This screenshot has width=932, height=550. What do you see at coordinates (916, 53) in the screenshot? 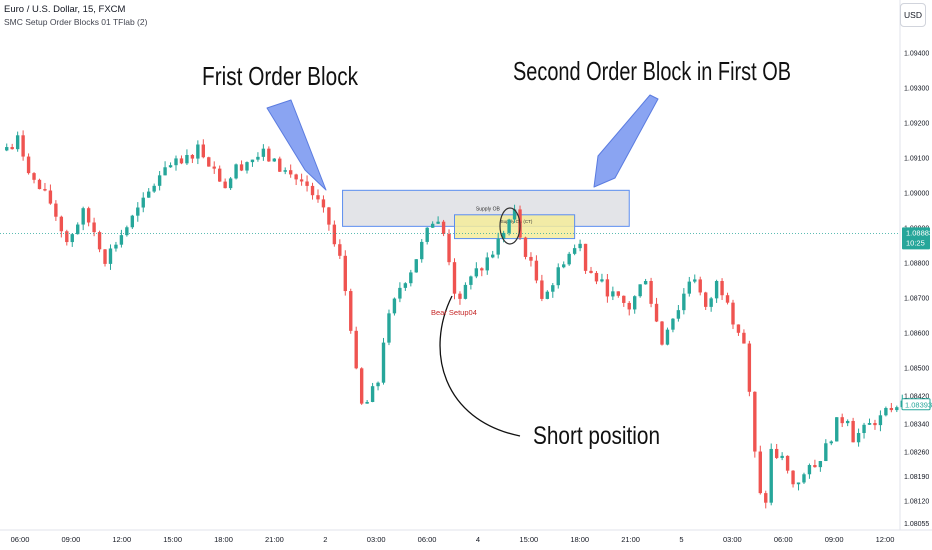
I see `price-tick-label: 1.09400` at bounding box center [916, 53].